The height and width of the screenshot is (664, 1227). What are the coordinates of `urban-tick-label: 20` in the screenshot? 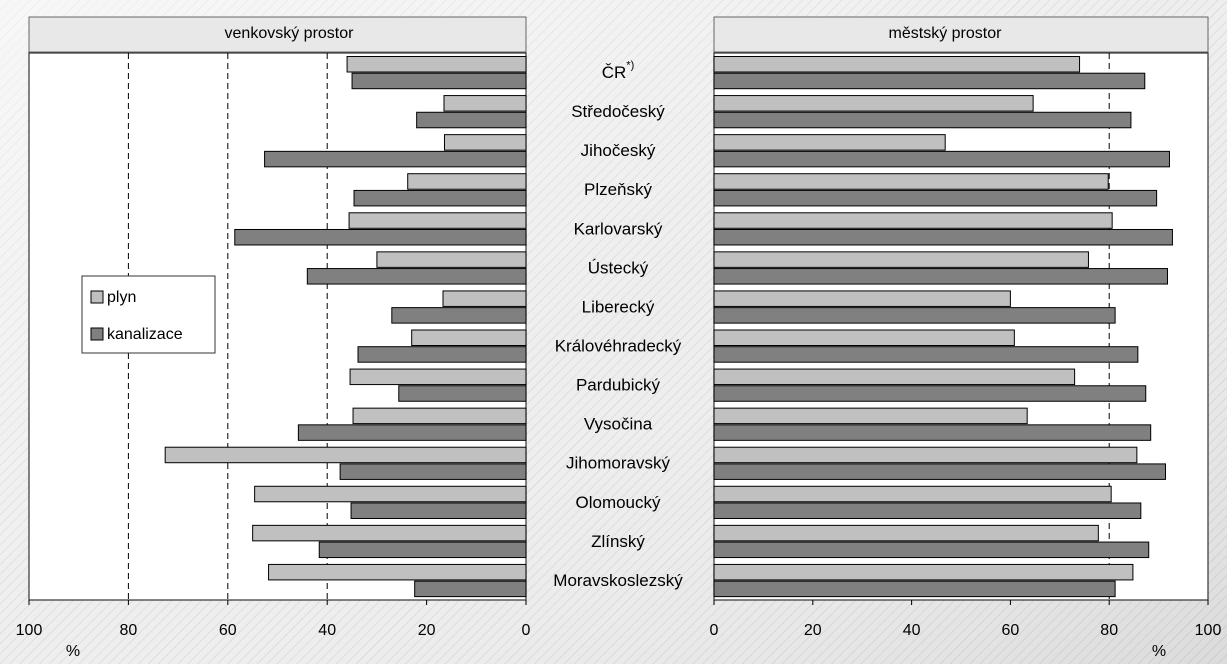 It's located at (813, 630).